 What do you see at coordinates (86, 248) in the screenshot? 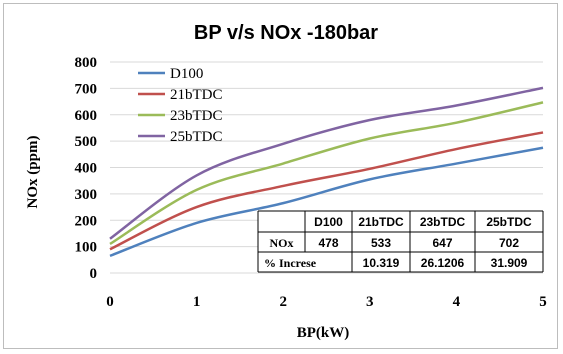
I see `y-tick-100: 100` at bounding box center [86, 248].